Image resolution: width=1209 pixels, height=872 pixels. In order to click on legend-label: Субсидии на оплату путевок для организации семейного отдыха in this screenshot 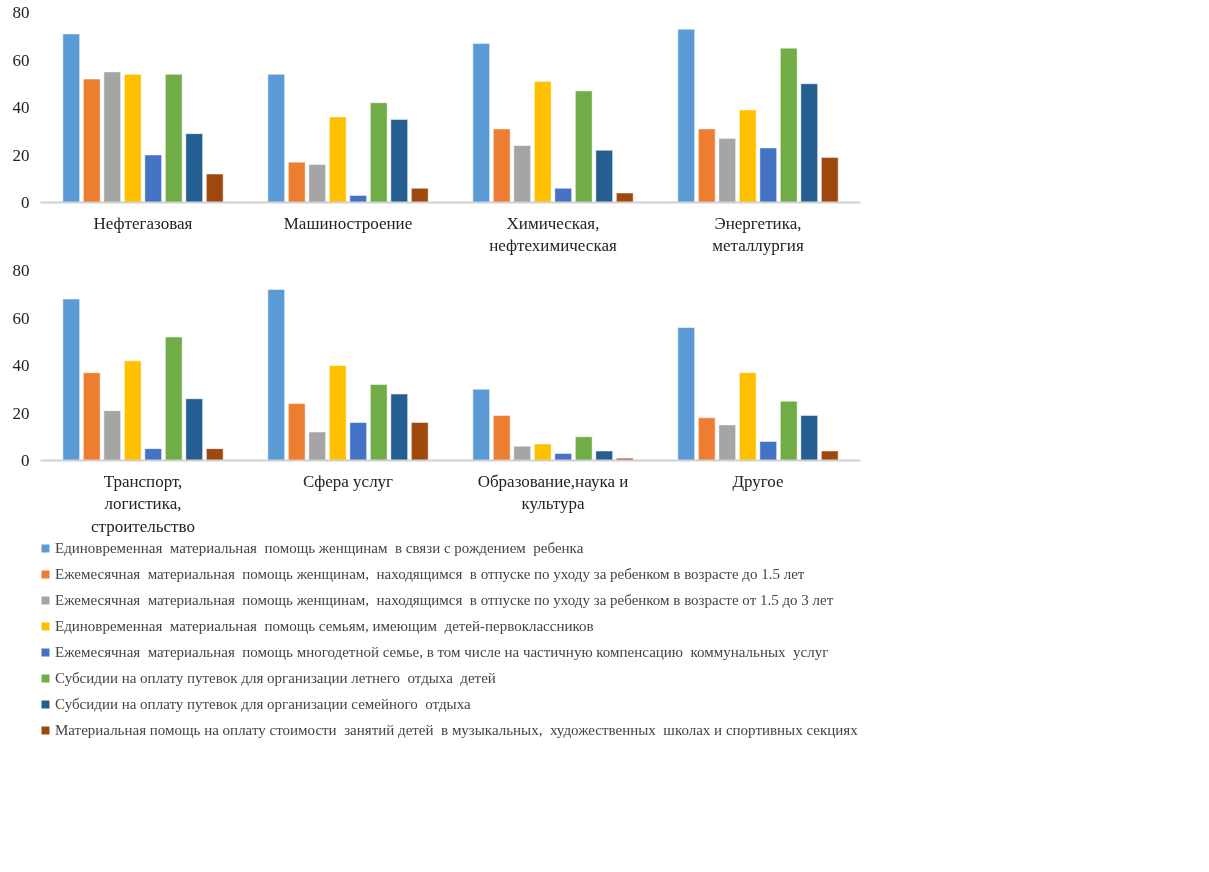, I will do `click(263, 704)`.